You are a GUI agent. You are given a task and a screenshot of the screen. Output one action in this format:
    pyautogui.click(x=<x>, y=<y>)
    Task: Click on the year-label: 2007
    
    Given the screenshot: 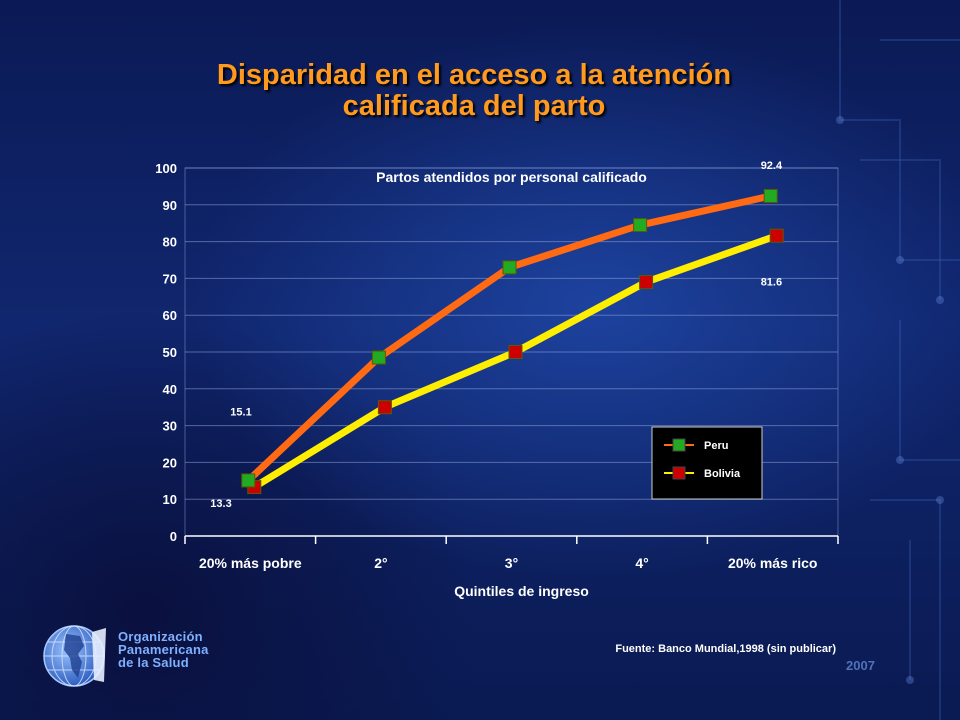 What is the action you would take?
    pyautogui.click(x=860, y=665)
    